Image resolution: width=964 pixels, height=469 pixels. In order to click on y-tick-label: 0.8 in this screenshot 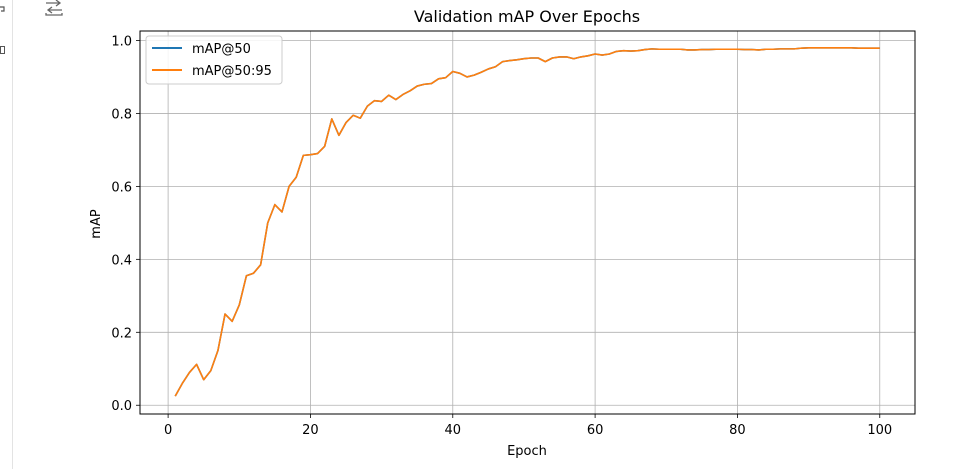, I will do `click(121, 114)`.